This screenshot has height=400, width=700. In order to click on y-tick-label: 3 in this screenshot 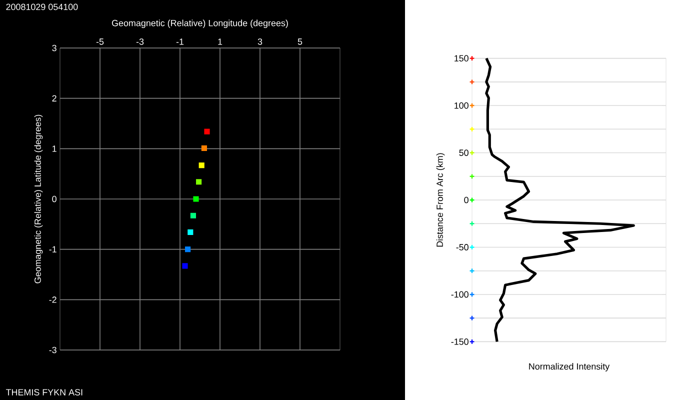, I will do `click(54, 48)`.